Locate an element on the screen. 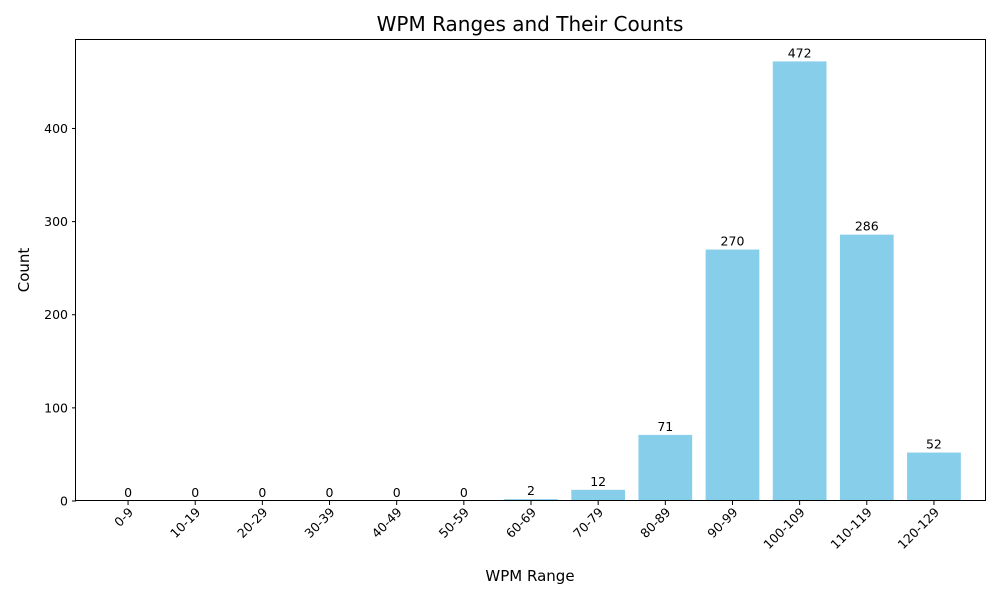 The height and width of the screenshot is (600, 1000). chart-title: WPM Ranges and Their Counts is located at coordinates (530, 24).